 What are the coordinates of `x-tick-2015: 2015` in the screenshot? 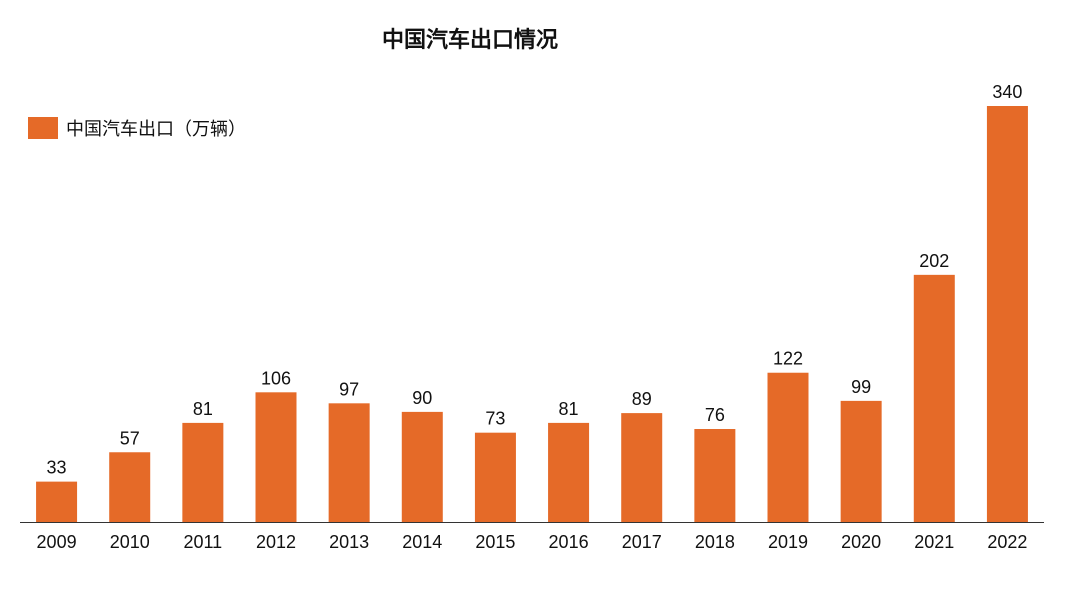 It's located at (495, 542).